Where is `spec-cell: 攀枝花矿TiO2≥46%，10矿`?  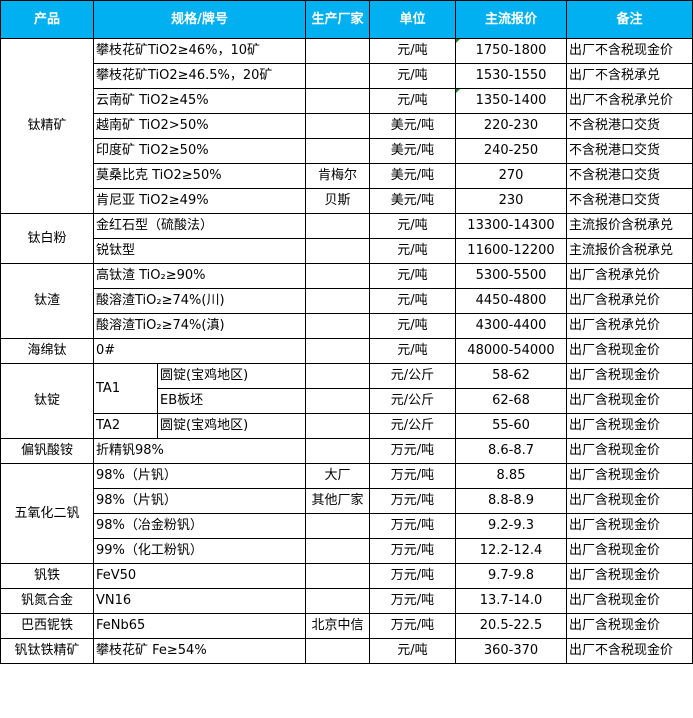 spec-cell: 攀枝花矿TiO2≥46%，10矿 is located at coordinates (199, 51).